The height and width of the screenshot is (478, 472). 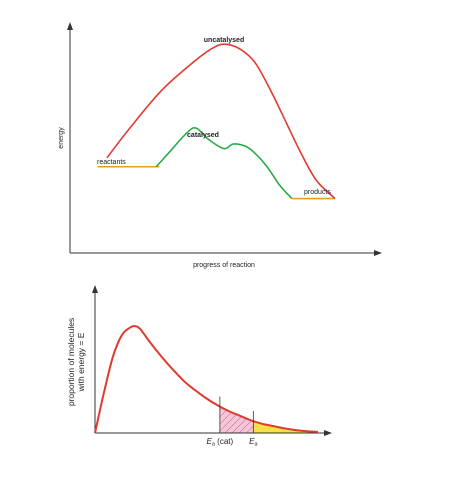 I want to click on y-axis-label-line2: with energy = E, so click(x=81, y=362).